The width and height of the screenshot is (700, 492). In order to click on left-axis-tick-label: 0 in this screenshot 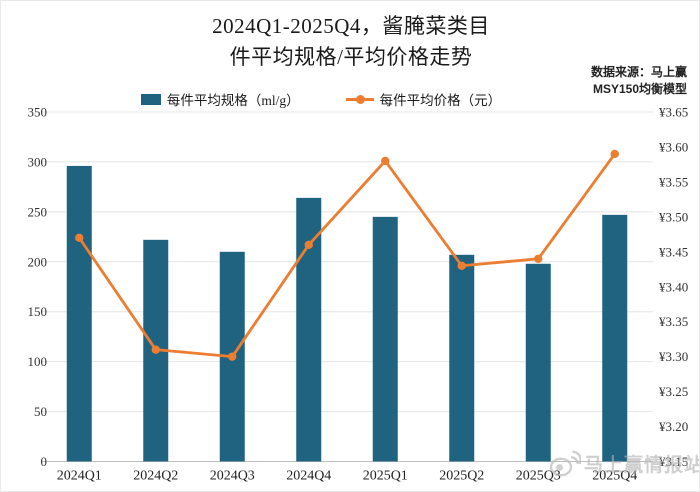, I will do `click(44, 461)`.